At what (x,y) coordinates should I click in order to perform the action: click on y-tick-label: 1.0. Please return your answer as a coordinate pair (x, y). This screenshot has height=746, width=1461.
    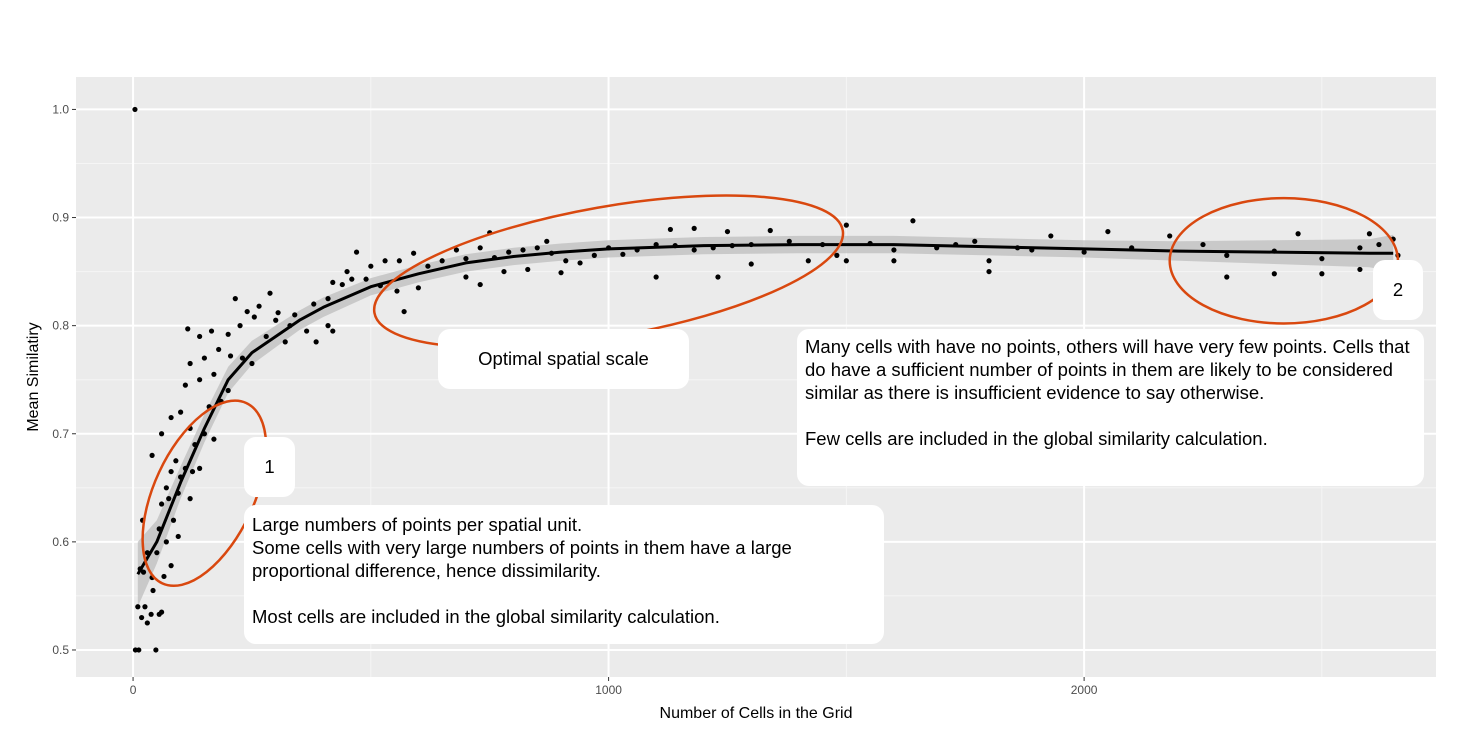
    Looking at the image, I should click on (60, 109).